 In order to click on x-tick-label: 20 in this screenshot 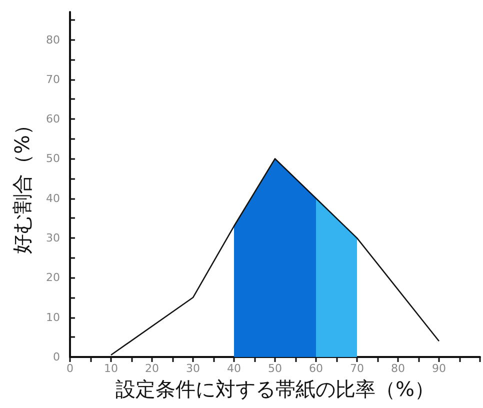, I will do `click(152, 368)`.